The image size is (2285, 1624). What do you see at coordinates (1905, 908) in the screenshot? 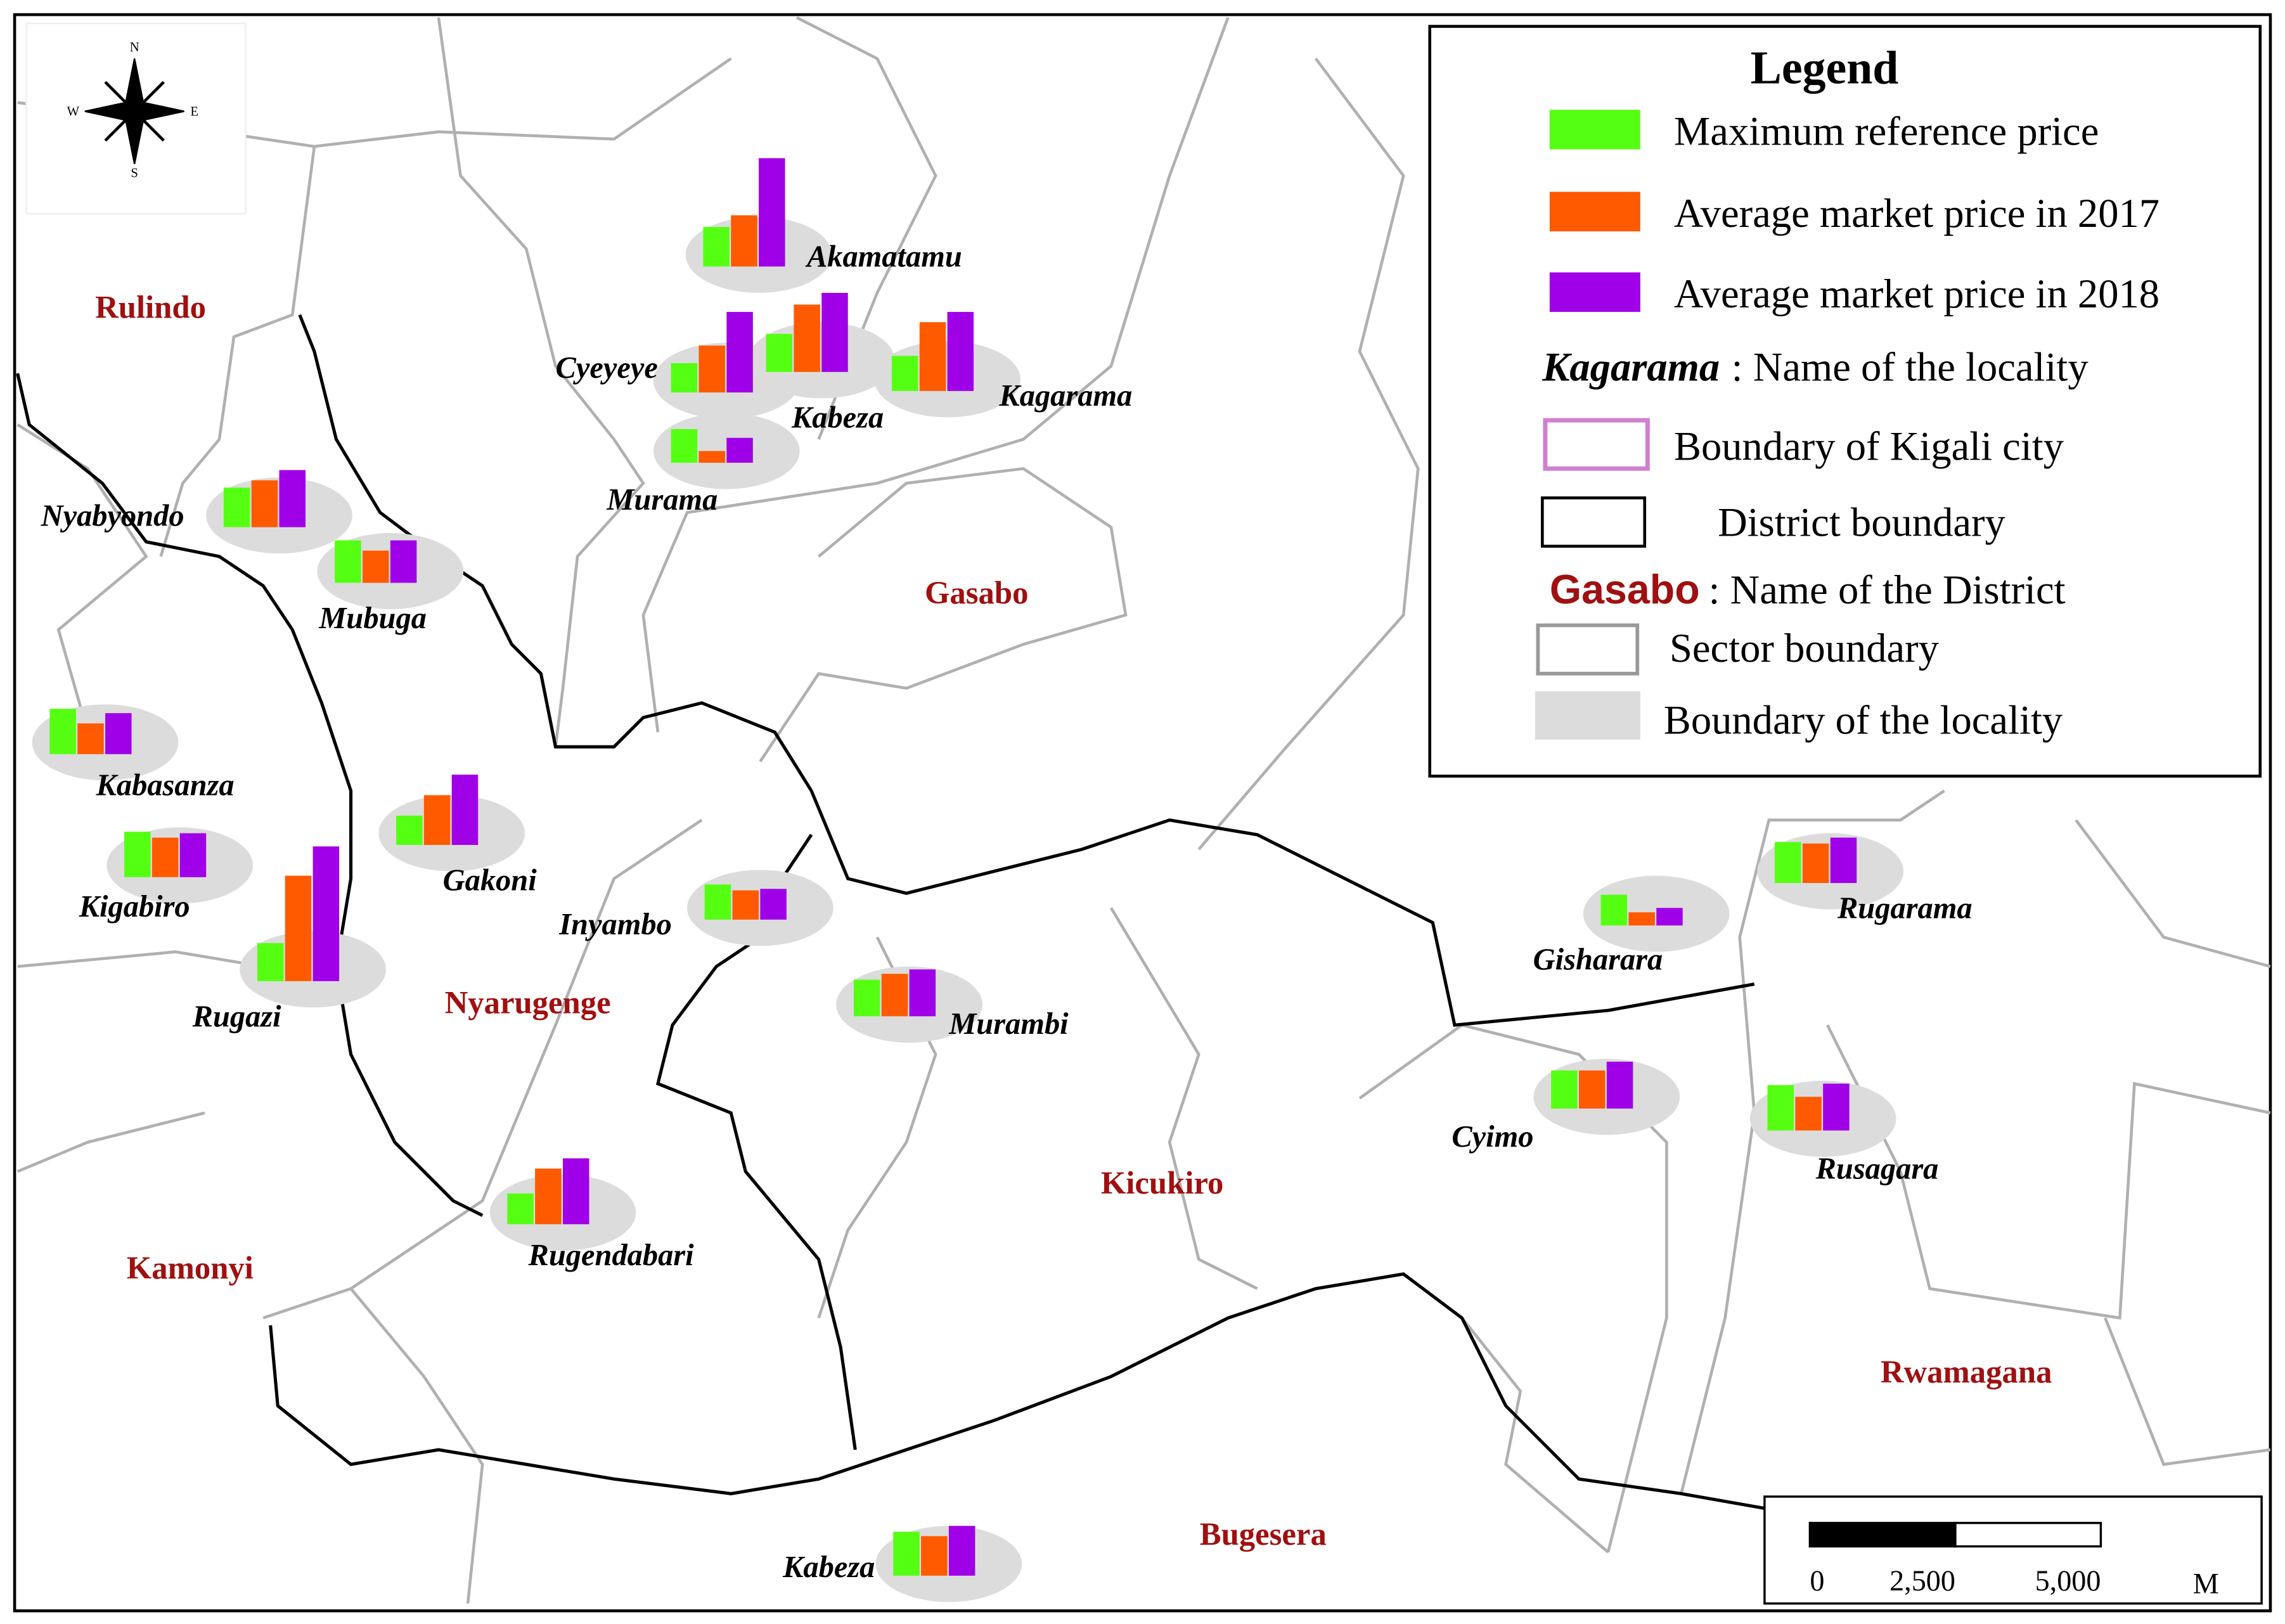
I see `locality-label: Rugarama` at bounding box center [1905, 908].